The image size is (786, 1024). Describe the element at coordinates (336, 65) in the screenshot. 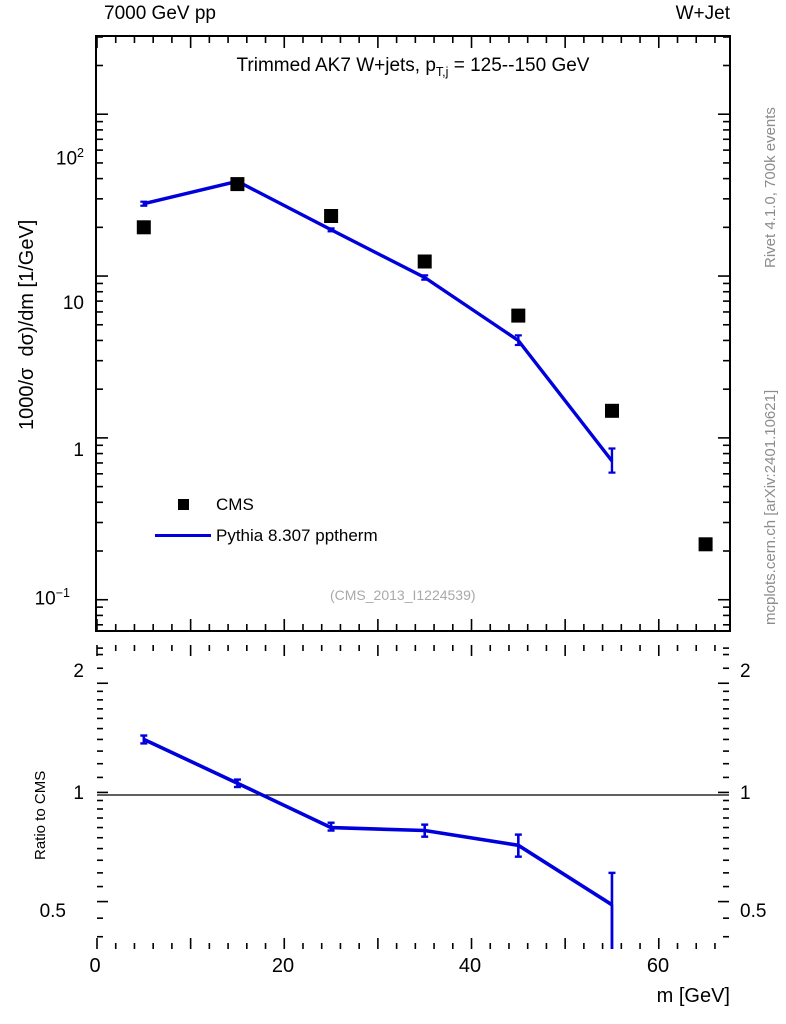

I see `plot-title-pre: Trimmed AK7 W+jets, p` at that location.